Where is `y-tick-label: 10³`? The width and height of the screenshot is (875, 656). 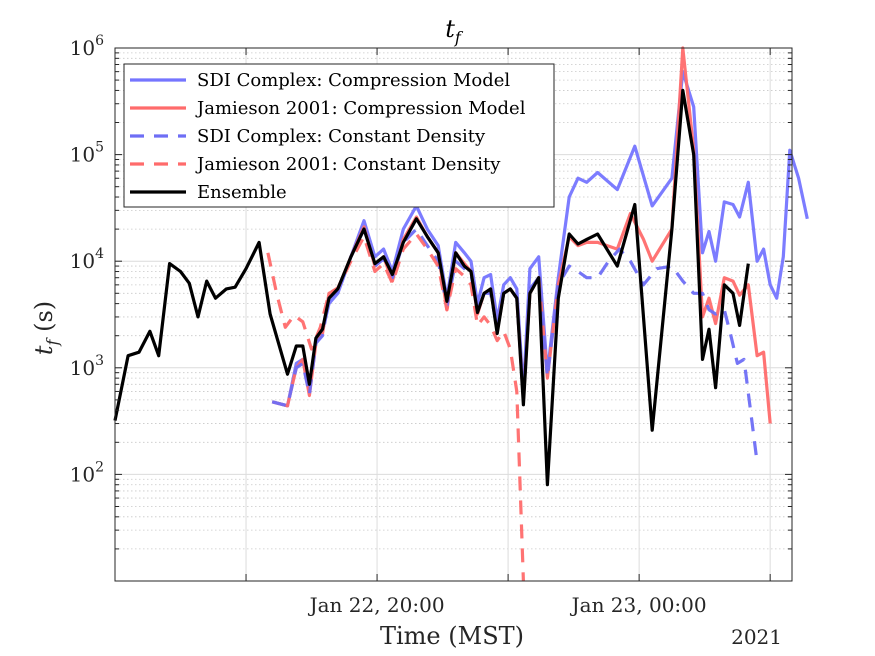
y-tick-label: 10³ is located at coordinates (87, 366).